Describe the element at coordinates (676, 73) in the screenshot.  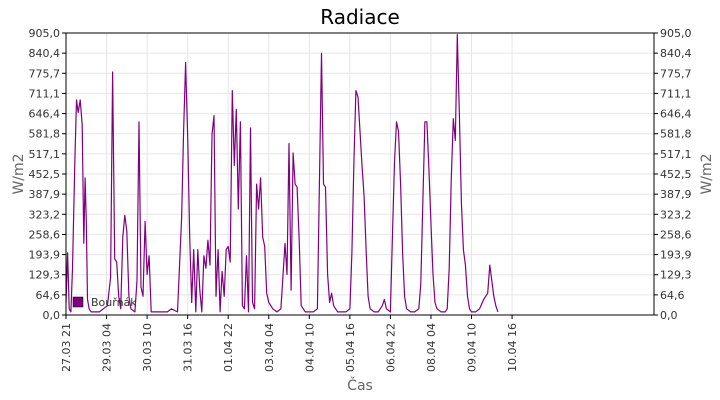
I see `y-tick-label-right: 775,7` at that location.